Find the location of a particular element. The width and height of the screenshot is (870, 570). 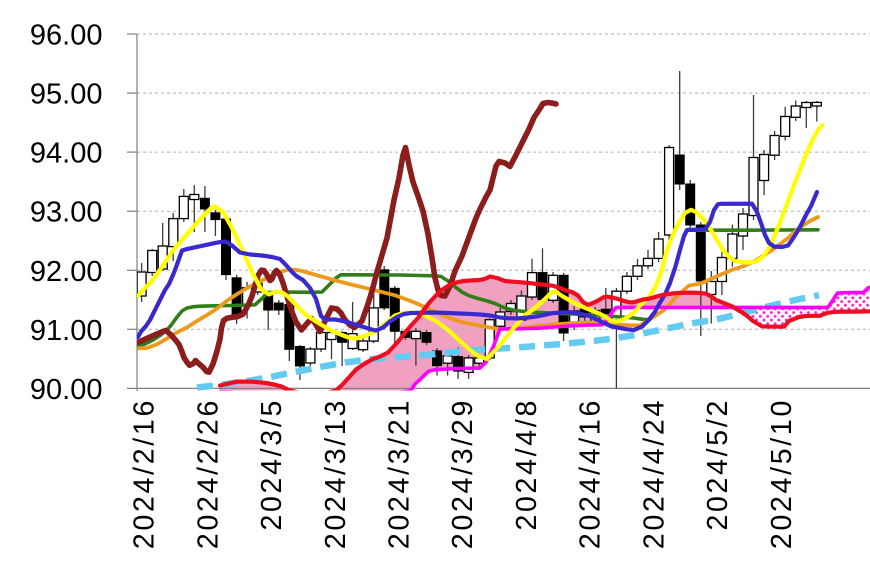

svg-text: 2024/2/26 is located at coordinates (208, 473).